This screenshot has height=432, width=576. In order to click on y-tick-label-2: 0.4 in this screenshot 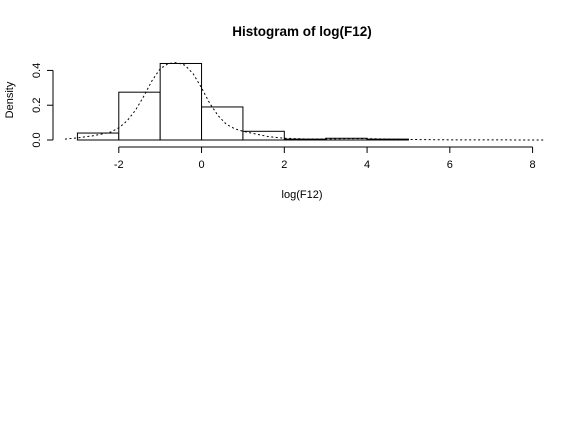, I will do `click(37, 70)`.